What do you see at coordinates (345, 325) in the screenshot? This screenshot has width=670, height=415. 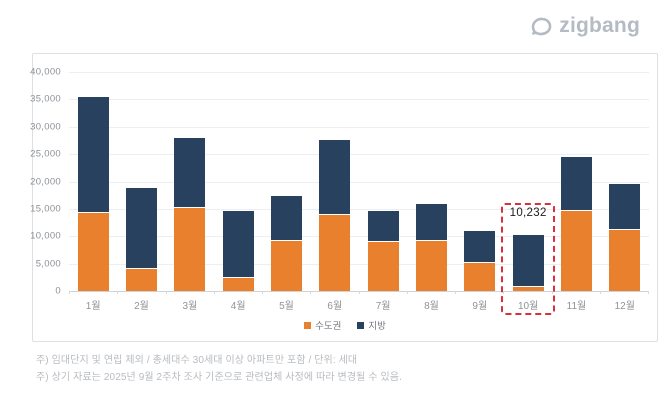 I see `legend: 수도권 지방` at bounding box center [345, 325].